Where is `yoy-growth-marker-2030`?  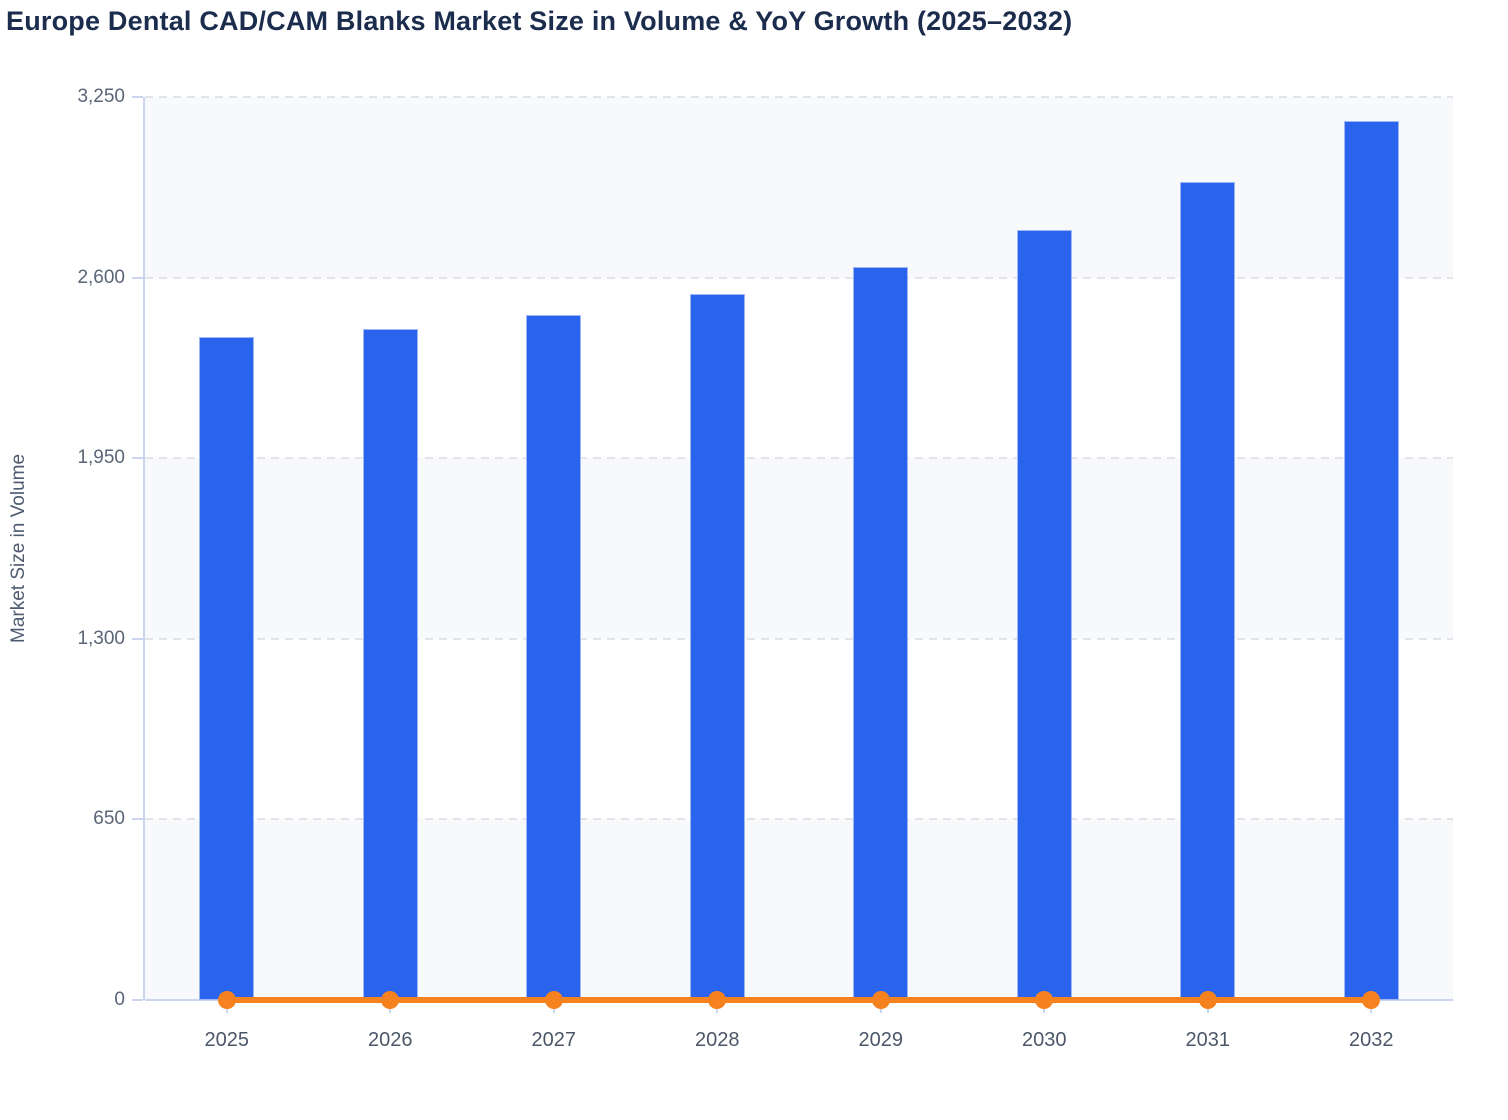
yoy-growth-marker-2030 is located at coordinates (1044, 1000).